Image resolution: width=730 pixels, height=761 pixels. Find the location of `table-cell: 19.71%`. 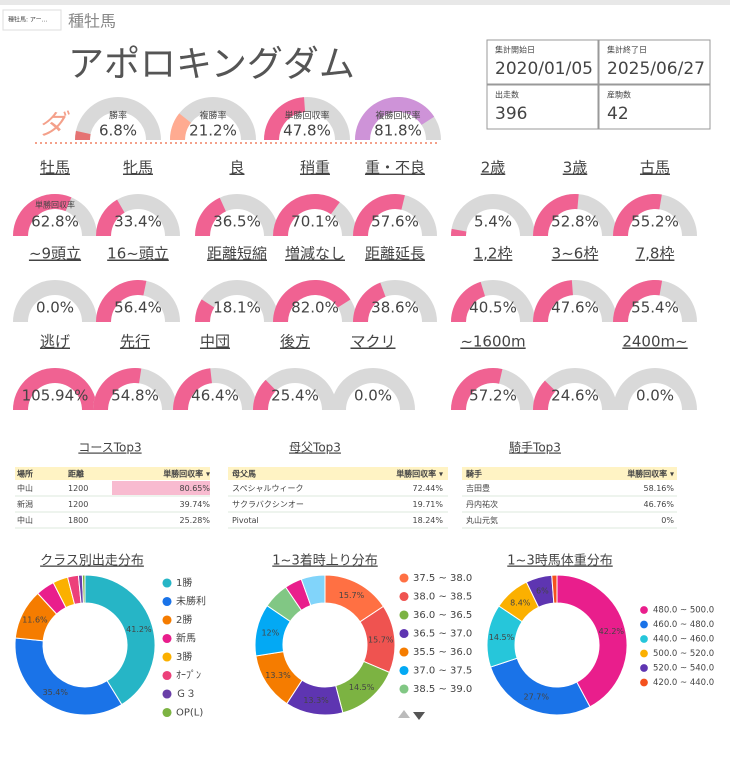

table-cell: 19.71% is located at coordinates (427, 504).